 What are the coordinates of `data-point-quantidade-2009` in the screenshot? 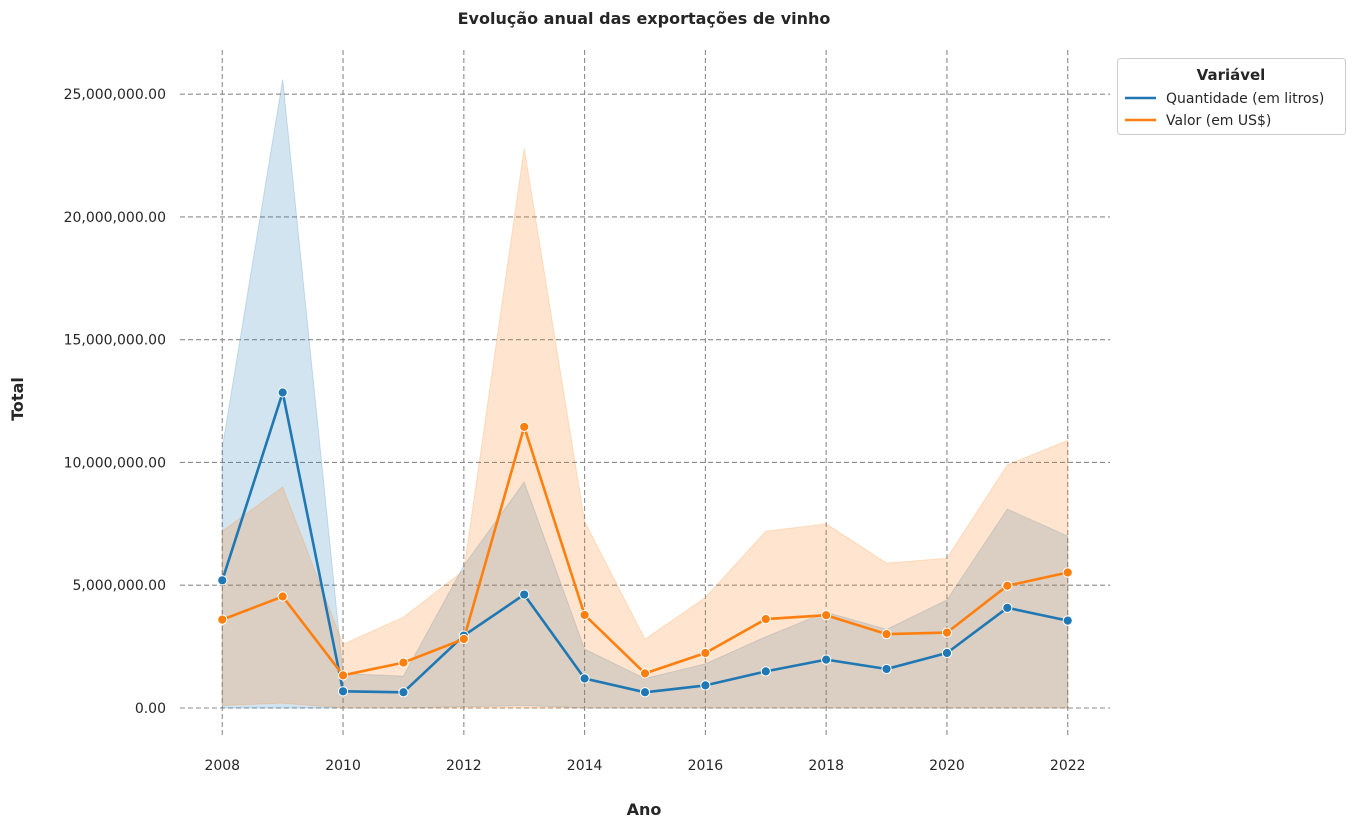 It's located at (282, 392).